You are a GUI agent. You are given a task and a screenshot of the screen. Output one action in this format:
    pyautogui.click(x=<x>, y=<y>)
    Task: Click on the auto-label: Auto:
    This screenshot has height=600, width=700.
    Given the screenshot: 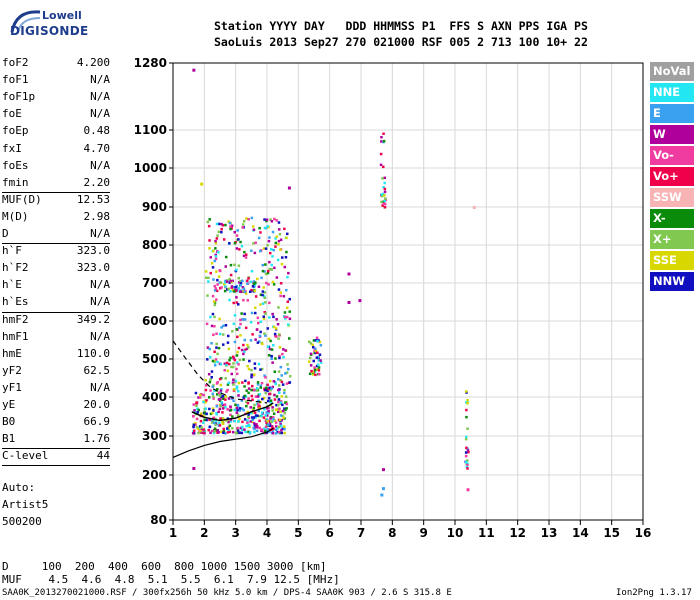 What is the action you would take?
    pyautogui.click(x=19, y=487)
    